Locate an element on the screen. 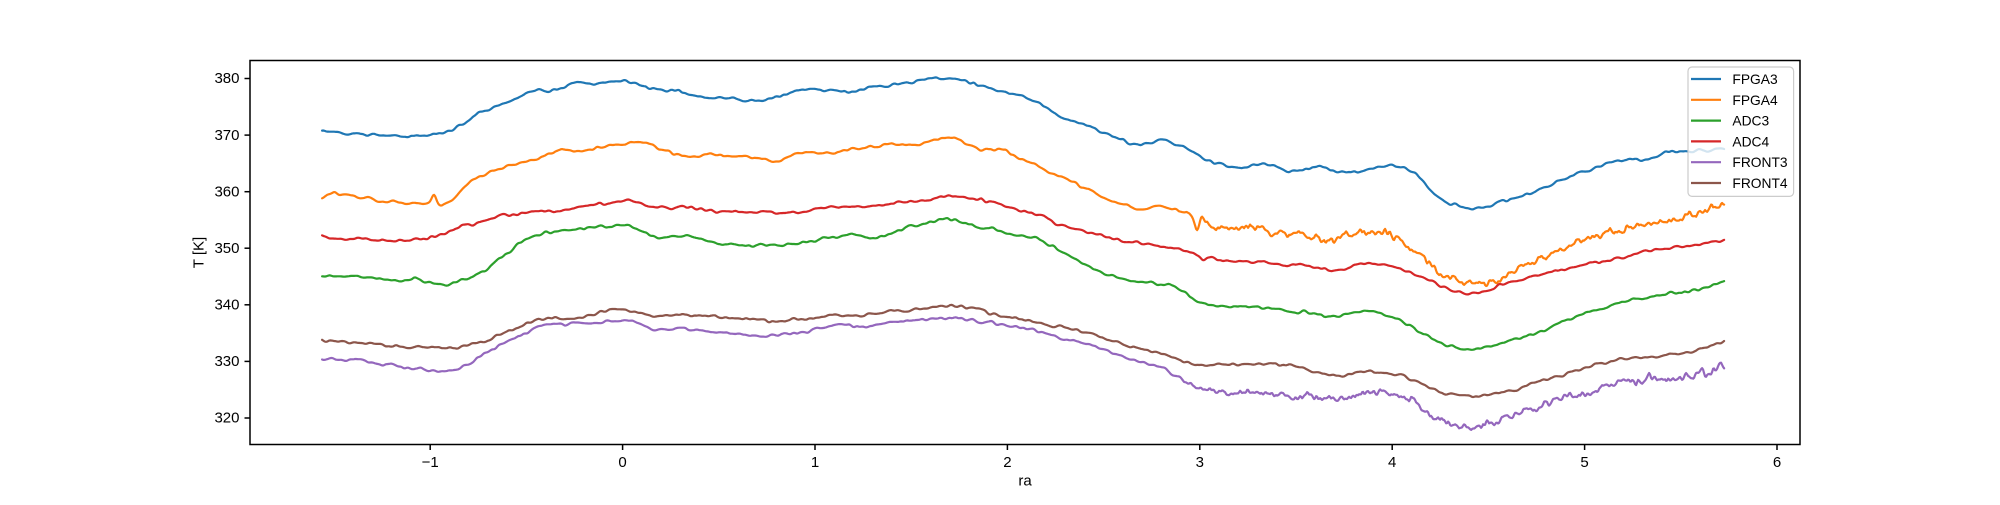 The width and height of the screenshot is (2000, 505). svg-text: 370 is located at coordinates (226, 135).